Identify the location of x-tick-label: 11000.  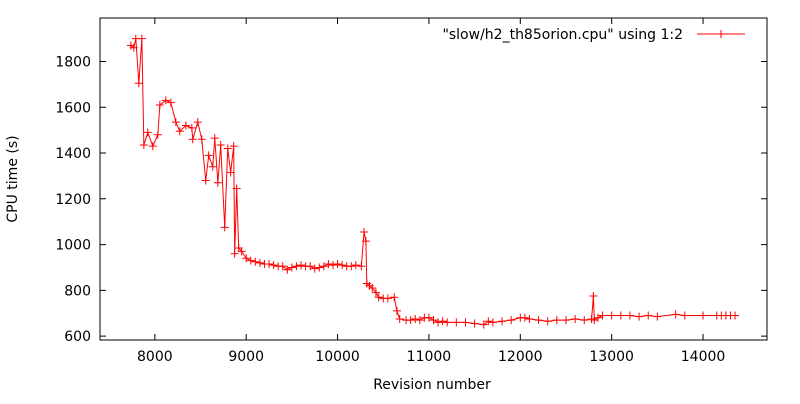
(429, 357).